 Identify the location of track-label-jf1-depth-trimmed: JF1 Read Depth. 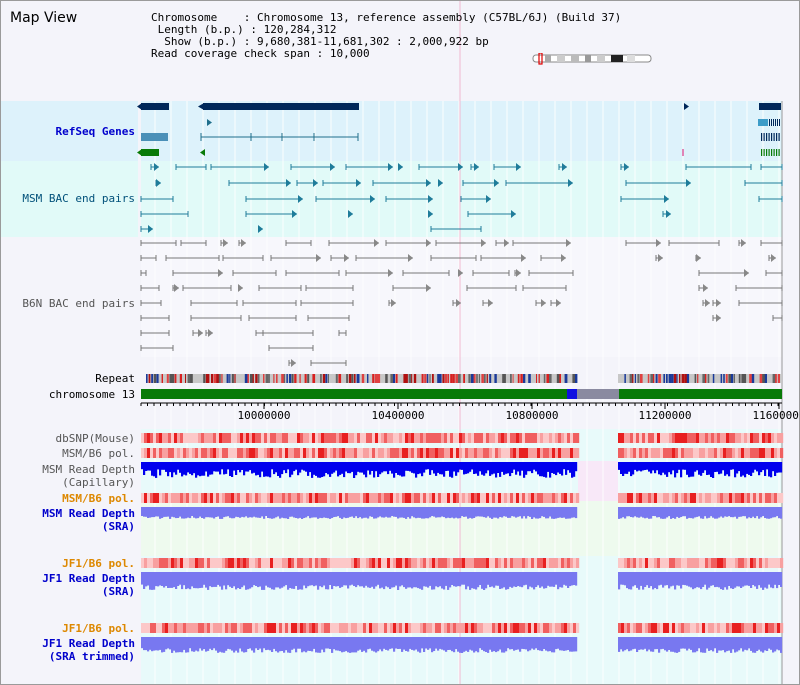
(88, 643).